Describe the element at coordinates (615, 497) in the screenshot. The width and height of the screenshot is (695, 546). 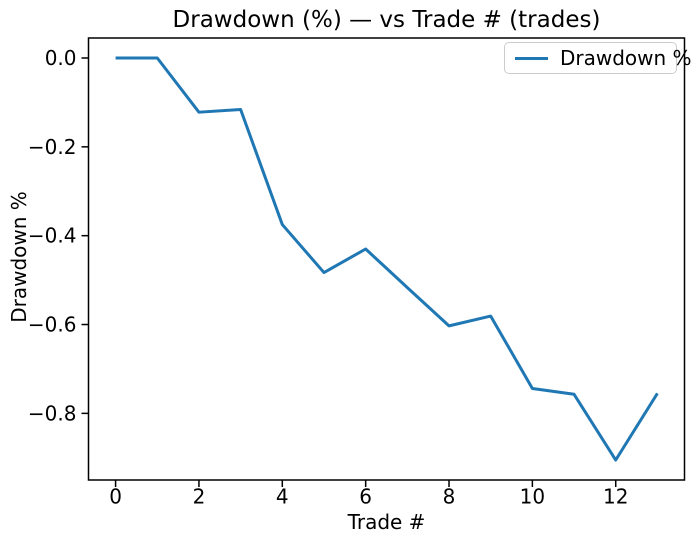
I see `x-tick-label: 12` at that location.